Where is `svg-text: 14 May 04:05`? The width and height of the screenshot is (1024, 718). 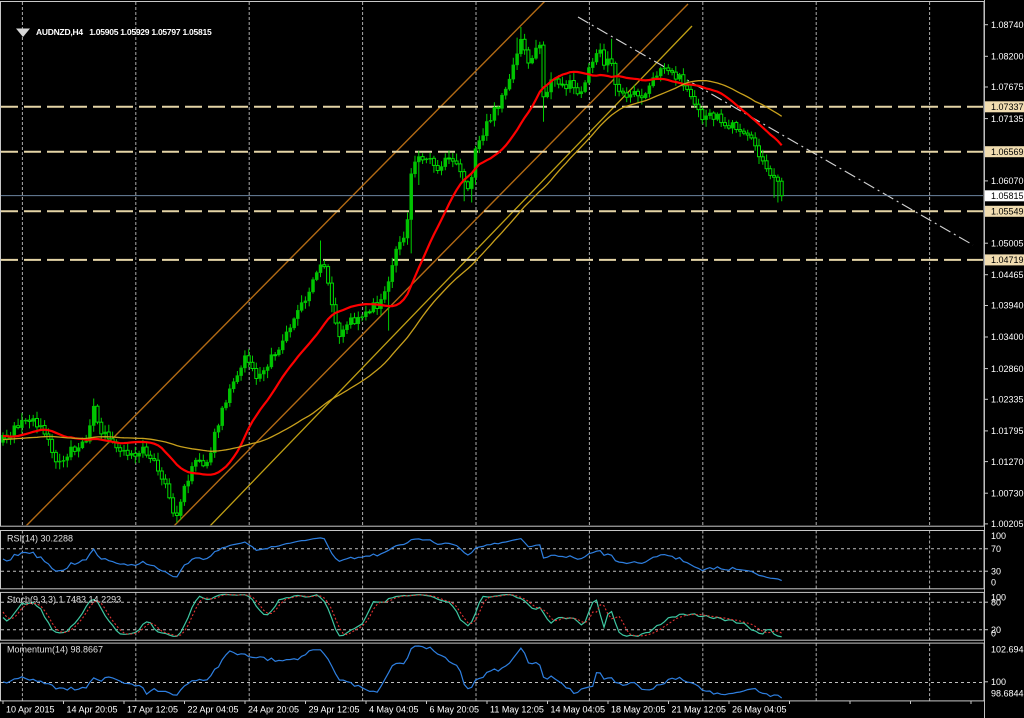
svg-text: 14 May 04:05 is located at coordinates (578, 710).